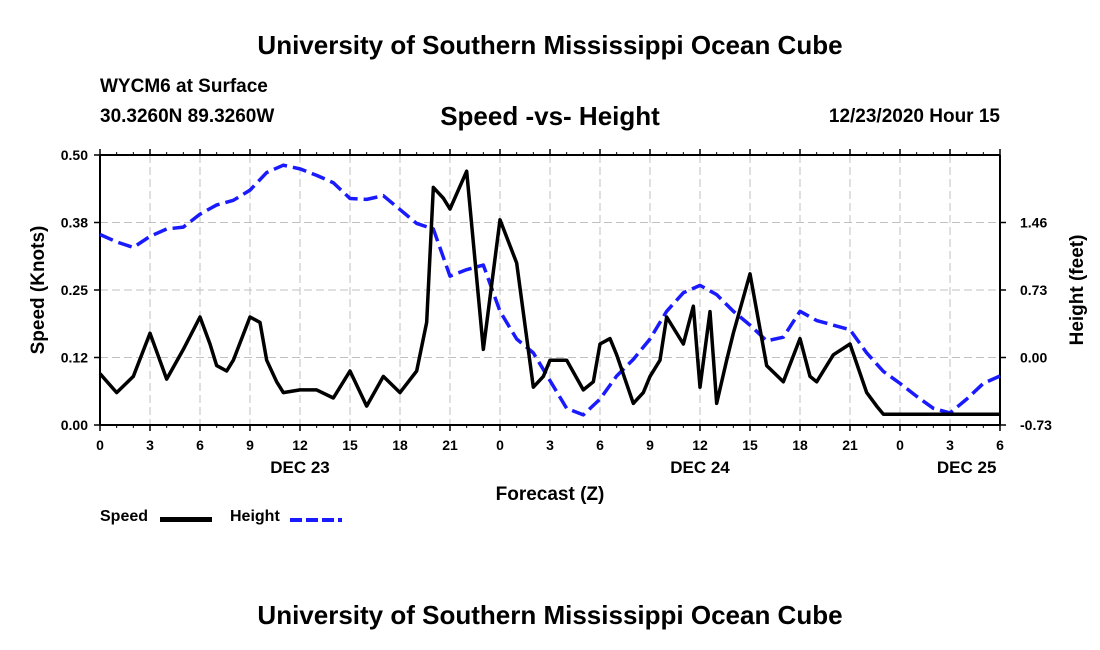 This screenshot has height=650, width=1100. I want to click on y2-tick-label: -0.73, so click(1036, 425).